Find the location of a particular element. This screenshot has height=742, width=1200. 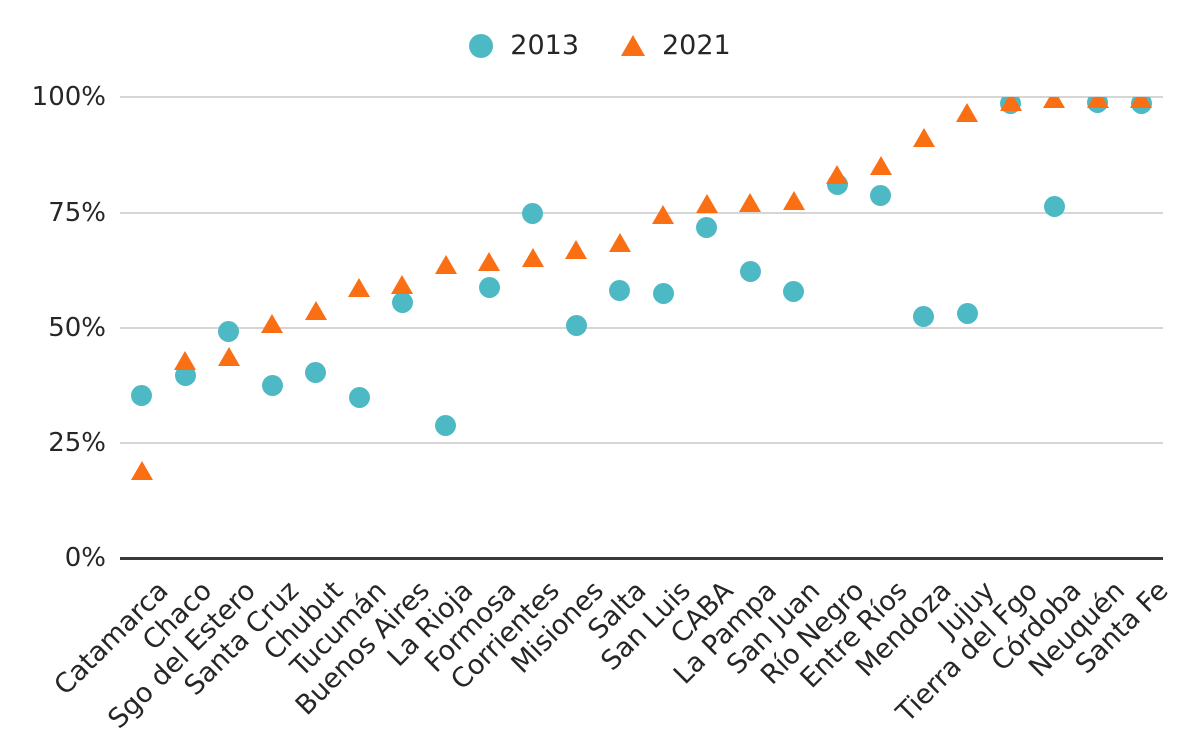

point-2013-salta is located at coordinates (620, 290).